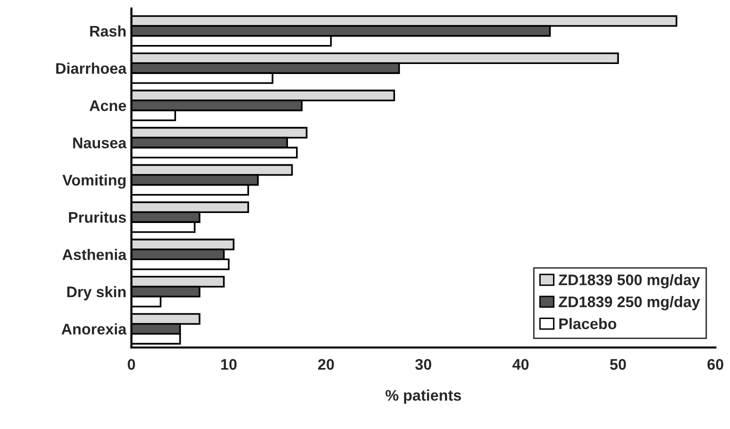 The height and width of the screenshot is (429, 730). What do you see at coordinates (94, 254) in the screenshot?
I see `y-tick-label: Asthenia` at bounding box center [94, 254].